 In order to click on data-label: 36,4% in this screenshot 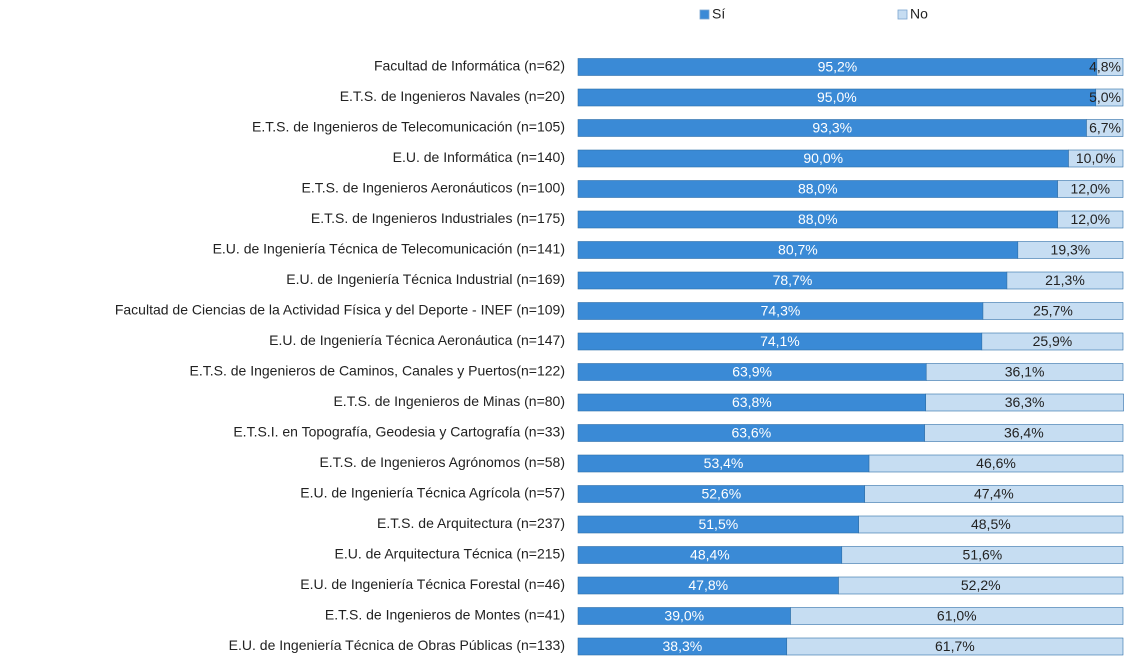, I will do `click(1024, 433)`.